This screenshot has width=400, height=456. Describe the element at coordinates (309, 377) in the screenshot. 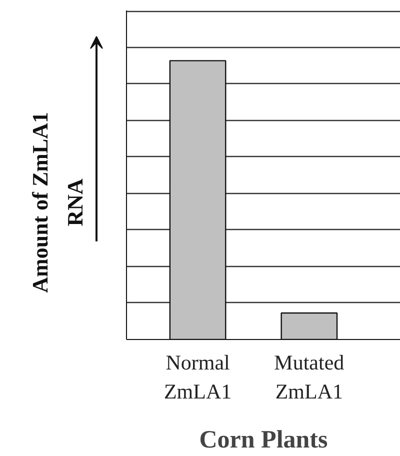

I see `x-tick-label: Mutated ZmLA1` at that location.